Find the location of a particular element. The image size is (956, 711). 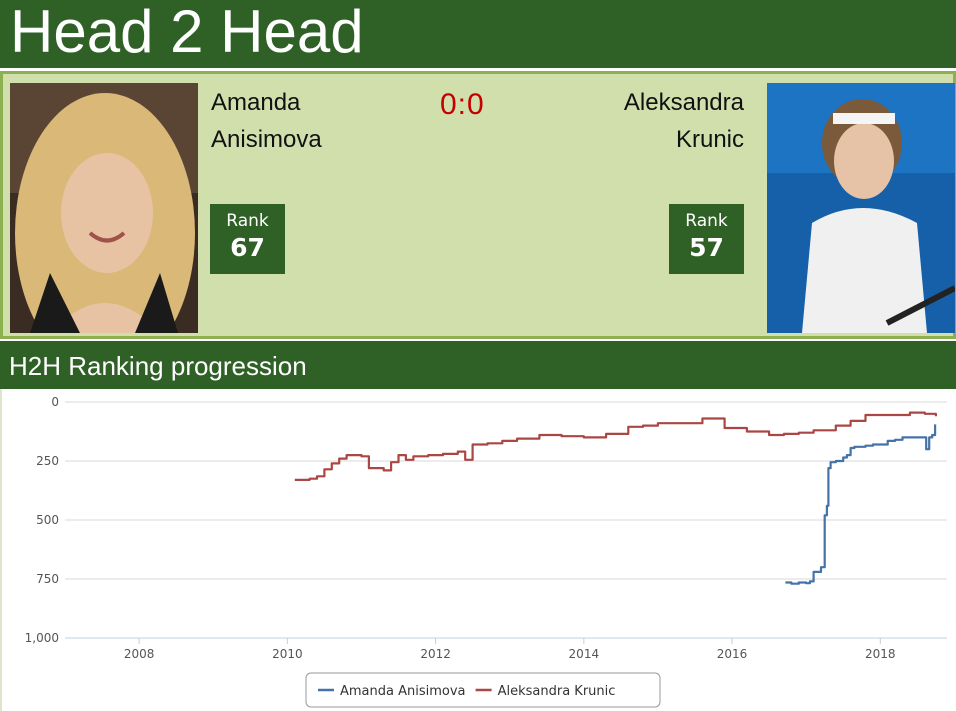

page-header: Head 2 Head is located at coordinates (478, 34).